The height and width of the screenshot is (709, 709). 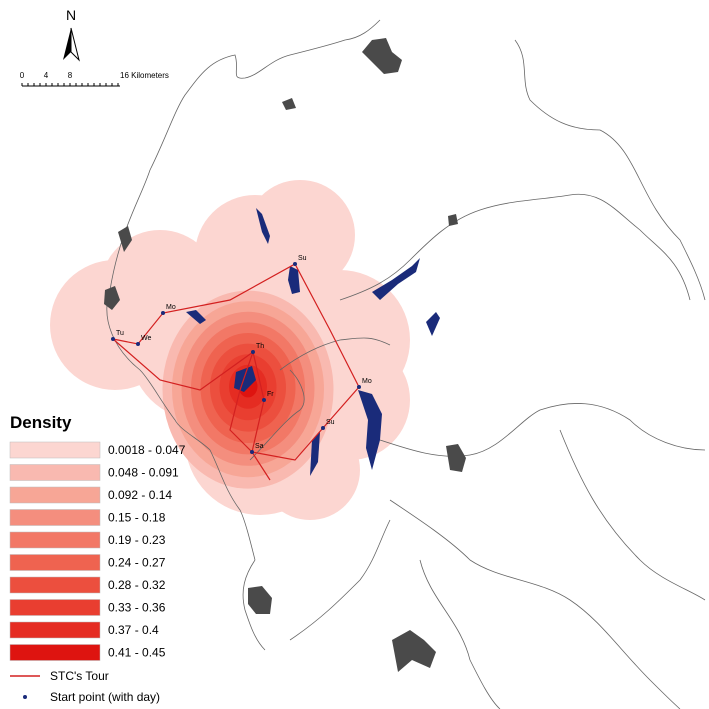 I want to click on legend-label: 0.19 - 0.23, so click(x=137, y=540).